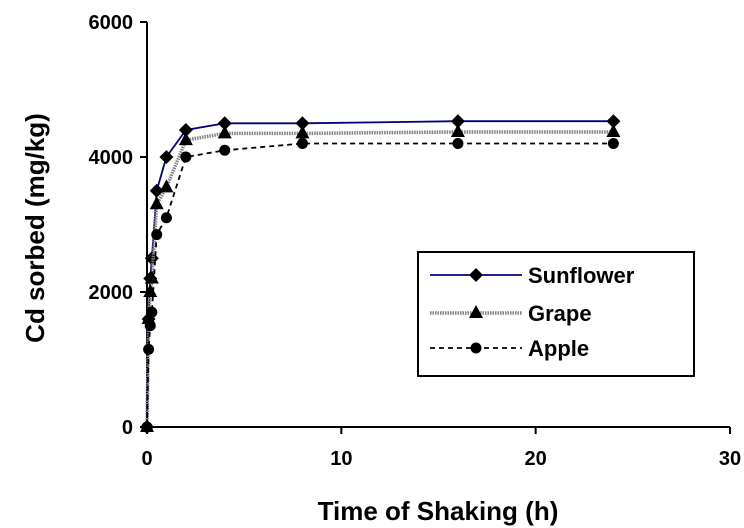  Describe the element at coordinates (476, 348) in the screenshot. I see `legend-marker-apple` at that location.